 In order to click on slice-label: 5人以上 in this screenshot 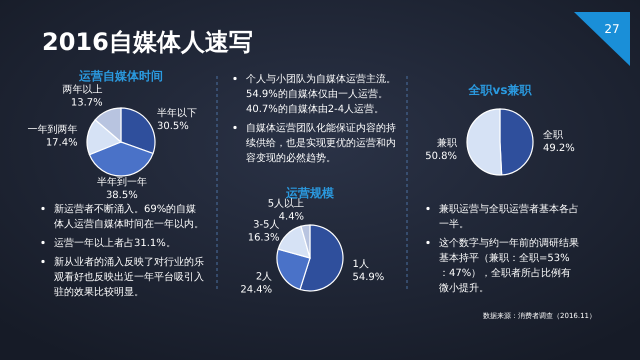, I will do `click(286, 203)`.